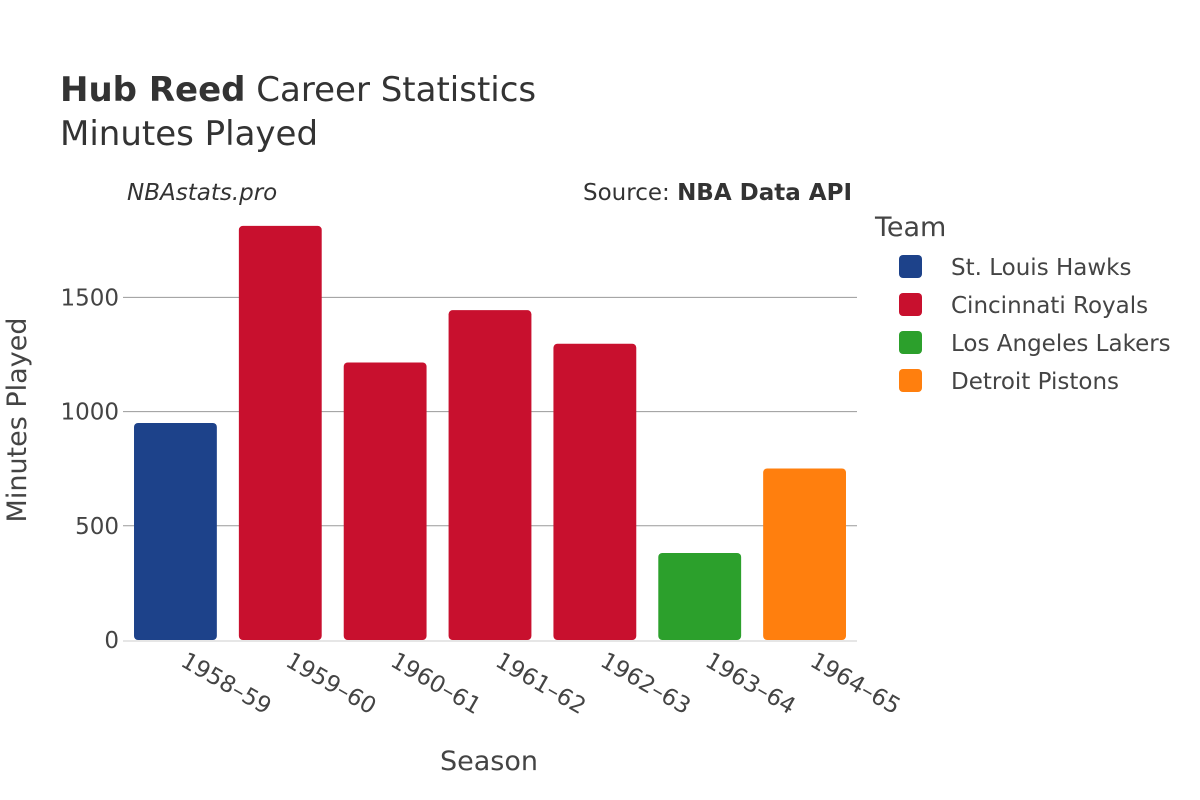 The height and width of the screenshot is (800, 1200). I want to click on legend-label: Cincinnati Royals, so click(1049, 306).